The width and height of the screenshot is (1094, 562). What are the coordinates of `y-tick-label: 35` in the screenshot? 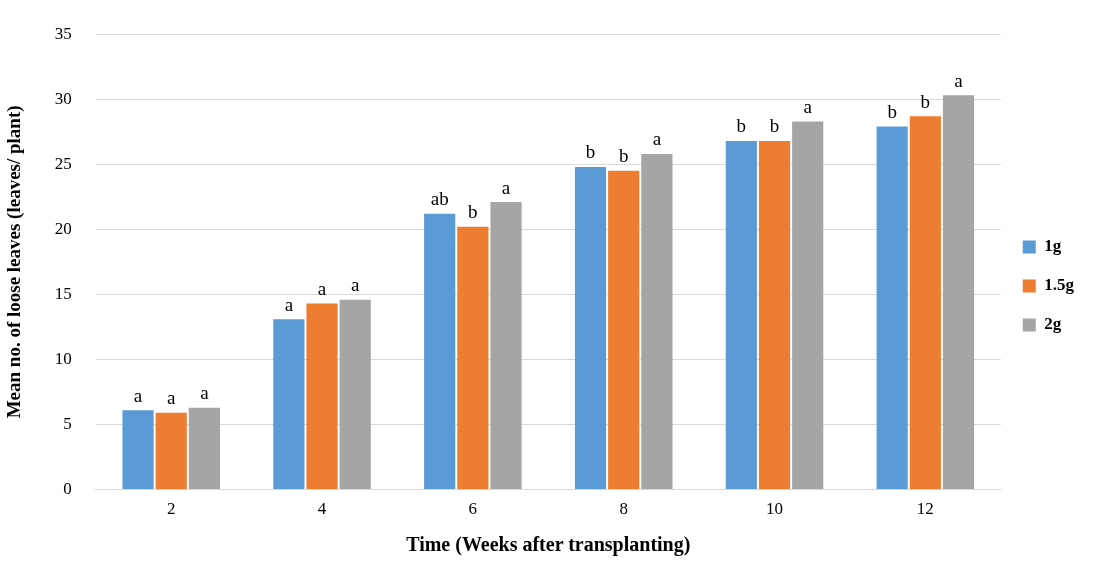 It's located at (63, 33).